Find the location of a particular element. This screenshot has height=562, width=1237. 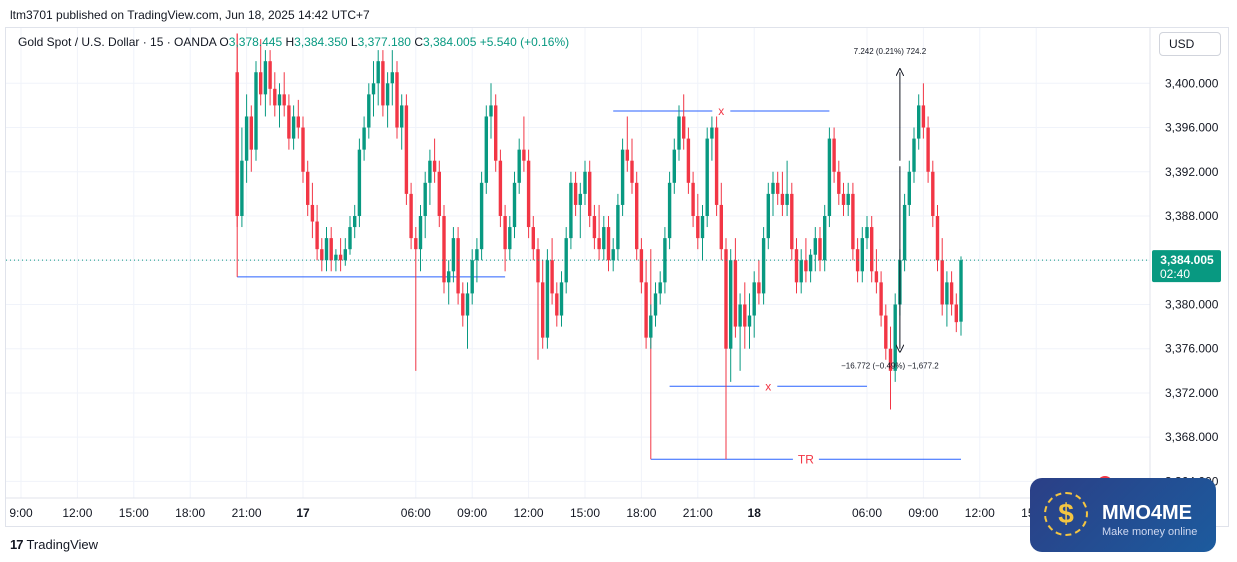

change-value: +5.540 (+0.16%) is located at coordinates (524, 42).